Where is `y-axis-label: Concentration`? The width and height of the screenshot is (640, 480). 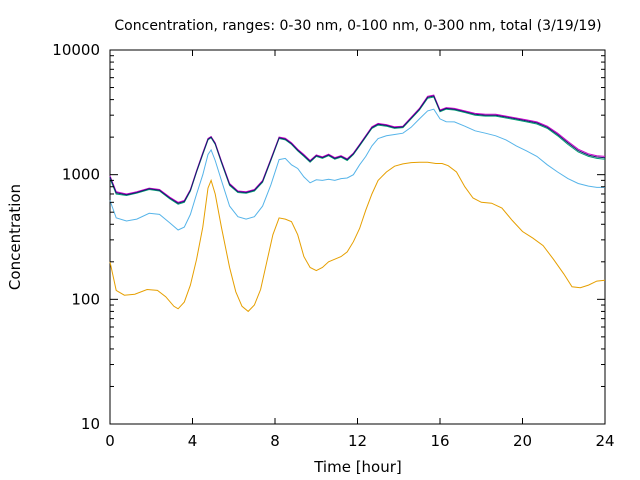
y-axis-label: Concentration is located at coordinates (15, 237).